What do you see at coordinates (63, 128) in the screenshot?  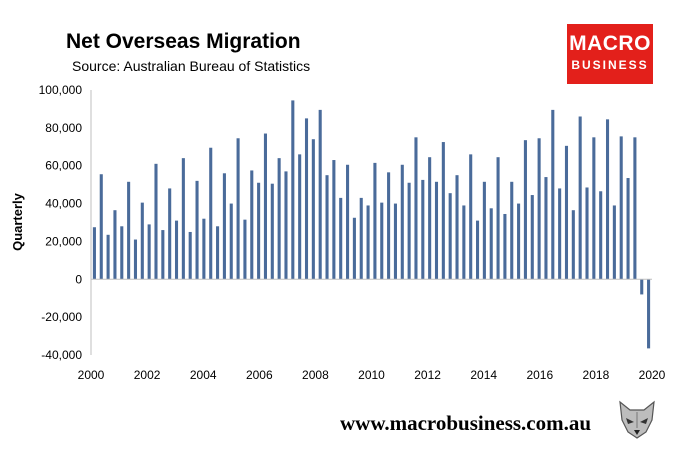 I see `y-tick-label: 80,000` at bounding box center [63, 128].